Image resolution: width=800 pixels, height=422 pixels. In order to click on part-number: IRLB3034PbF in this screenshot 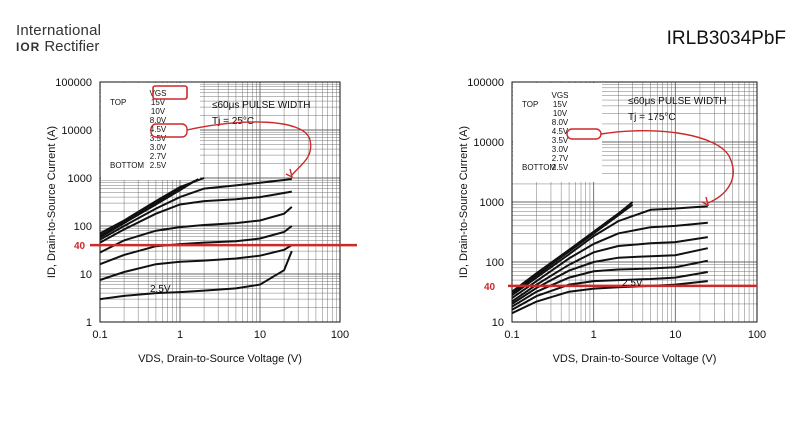, I will do `click(726, 38)`.